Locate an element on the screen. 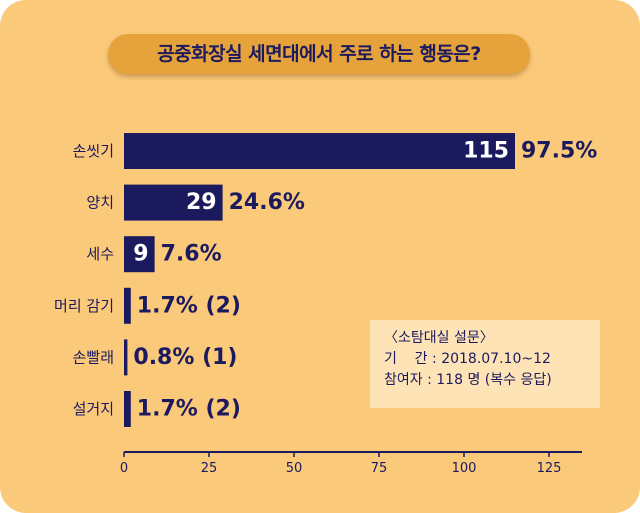 This screenshot has width=640, height=513. category-label-2: 세수 is located at coordinates (100, 254).